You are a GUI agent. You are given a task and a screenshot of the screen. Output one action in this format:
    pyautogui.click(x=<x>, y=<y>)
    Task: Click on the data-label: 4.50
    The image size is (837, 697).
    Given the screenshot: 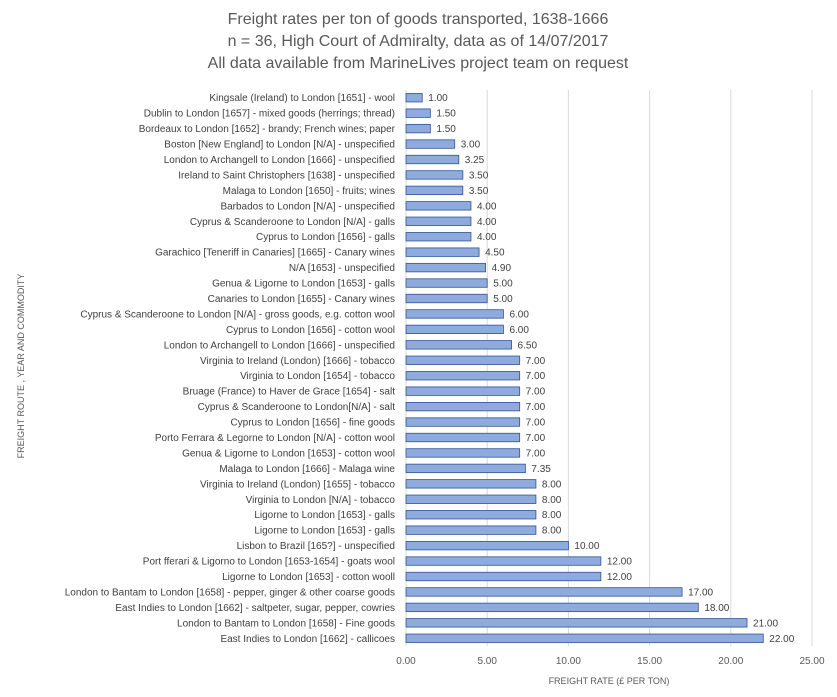 What is the action you would take?
    pyautogui.click(x=495, y=253)
    